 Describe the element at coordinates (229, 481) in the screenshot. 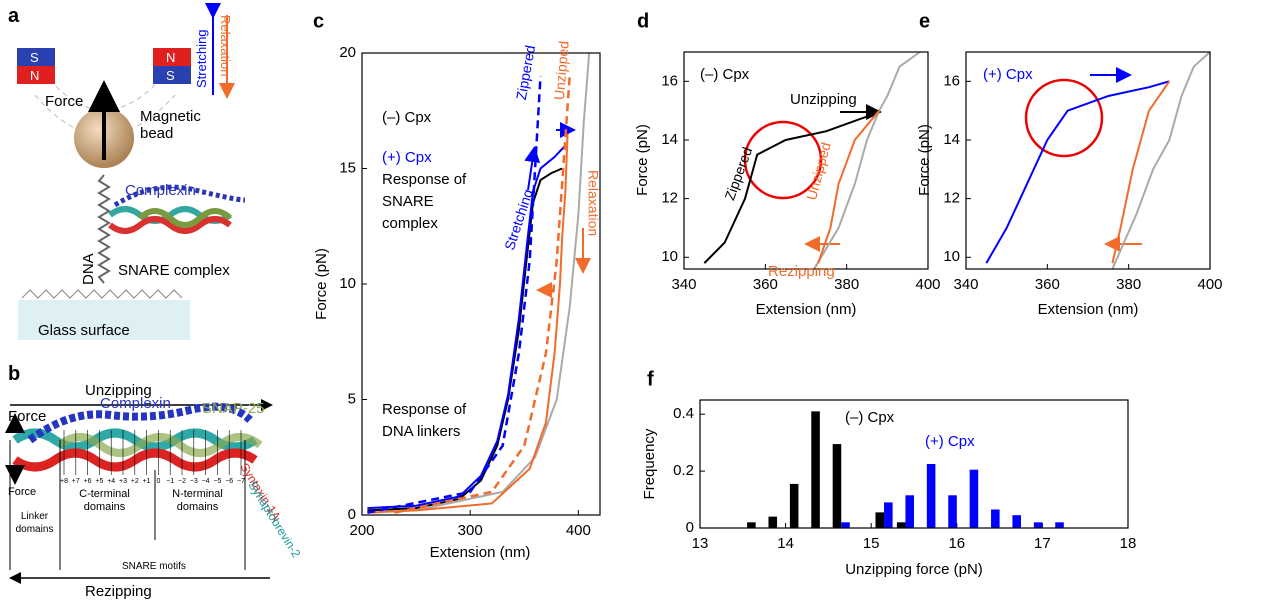

I see `layer-label: −6` at that location.